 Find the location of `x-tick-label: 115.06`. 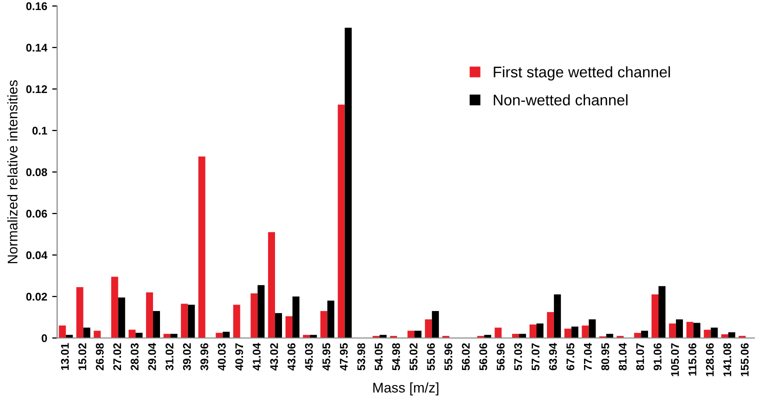

x-tick-label: 115.06 is located at coordinates (692, 359).